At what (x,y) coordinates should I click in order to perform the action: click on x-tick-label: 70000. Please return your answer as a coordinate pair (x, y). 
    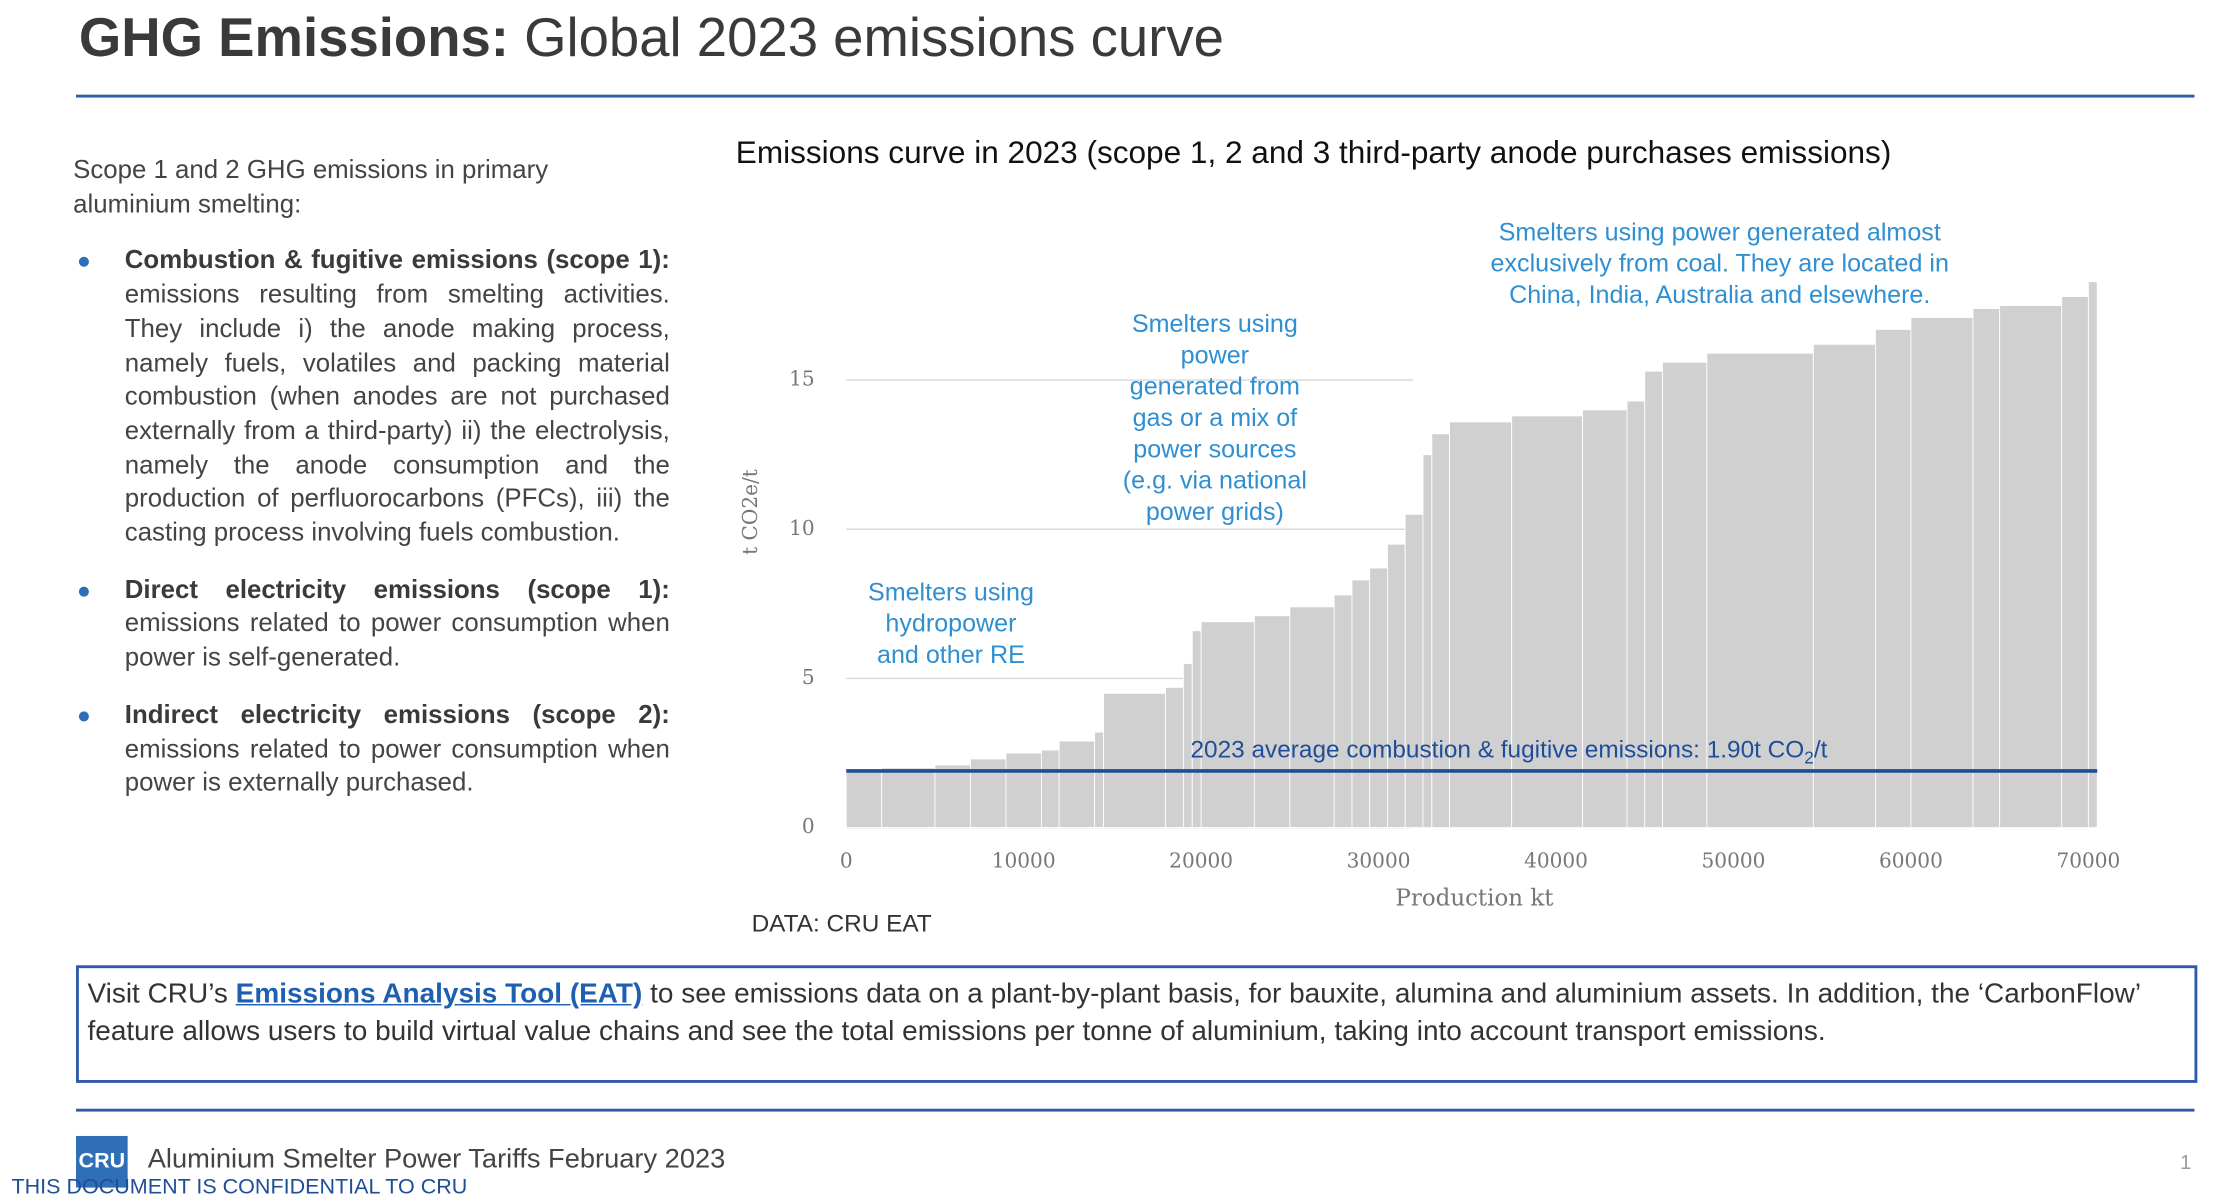
    Looking at the image, I should click on (2088, 861).